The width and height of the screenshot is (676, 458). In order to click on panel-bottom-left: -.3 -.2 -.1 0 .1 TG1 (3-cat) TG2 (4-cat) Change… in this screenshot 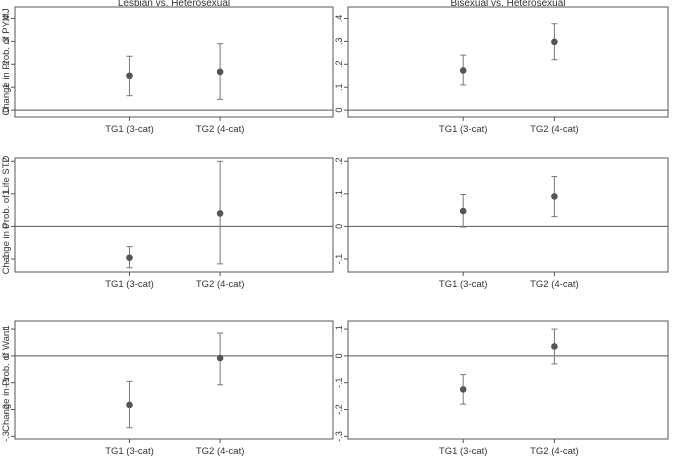, I will do `click(167, 388)`.